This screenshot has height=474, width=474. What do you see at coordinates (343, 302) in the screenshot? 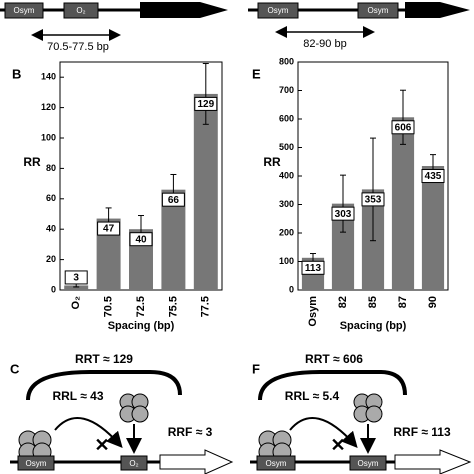
I see `x-tick-label: 82` at bounding box center [343, 302].